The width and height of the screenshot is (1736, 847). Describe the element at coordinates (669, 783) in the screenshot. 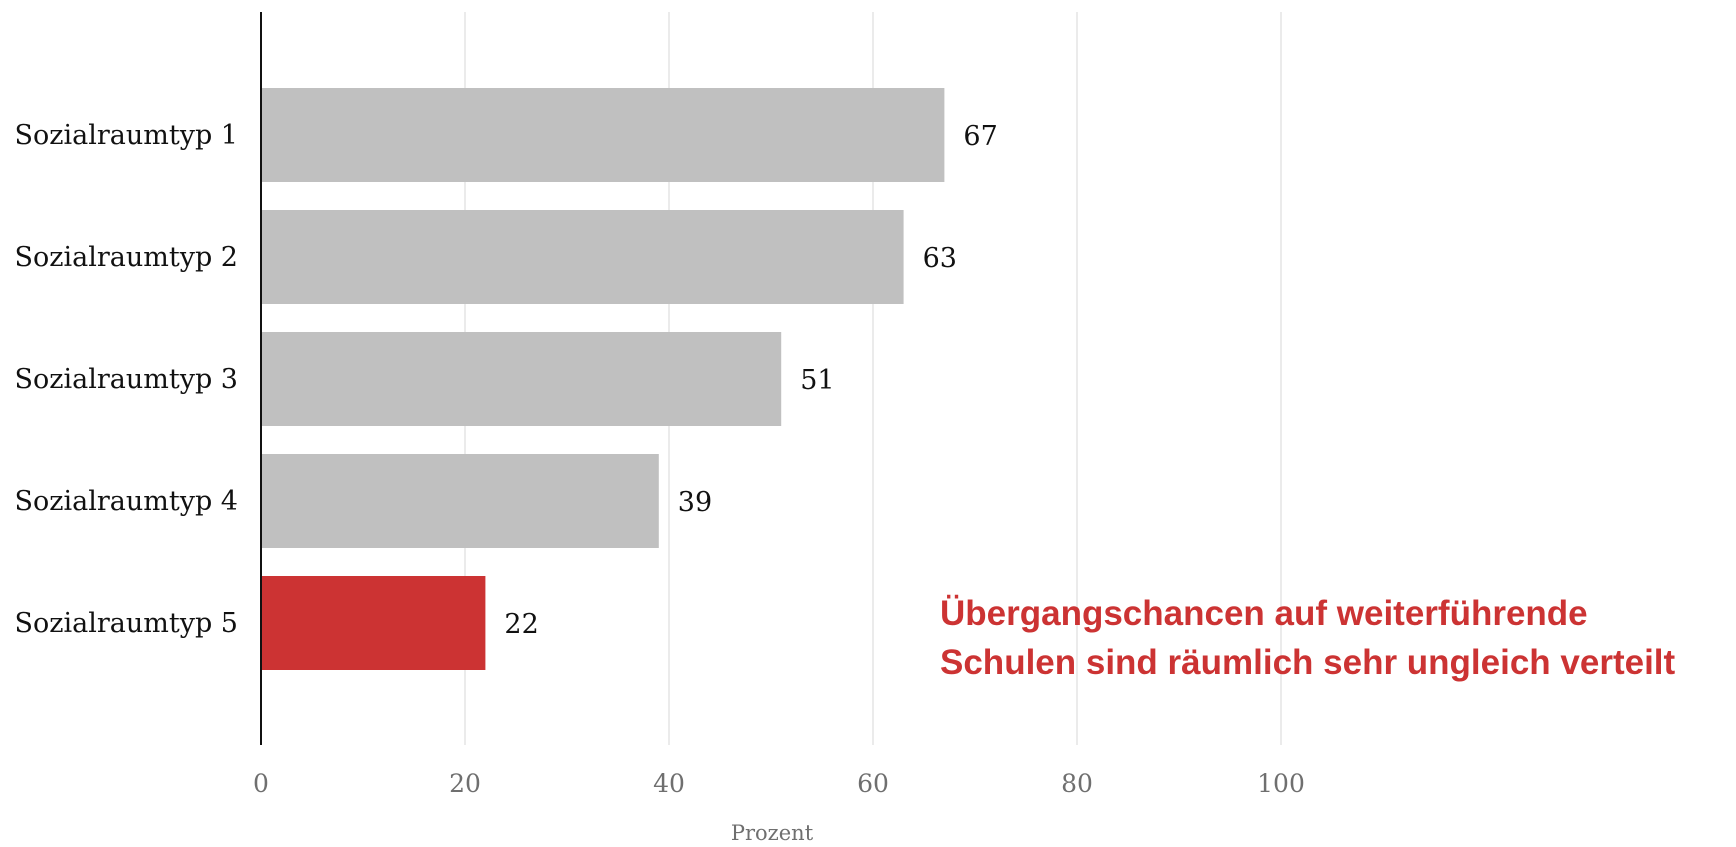

I see `x-tick-label: 40` at that location.